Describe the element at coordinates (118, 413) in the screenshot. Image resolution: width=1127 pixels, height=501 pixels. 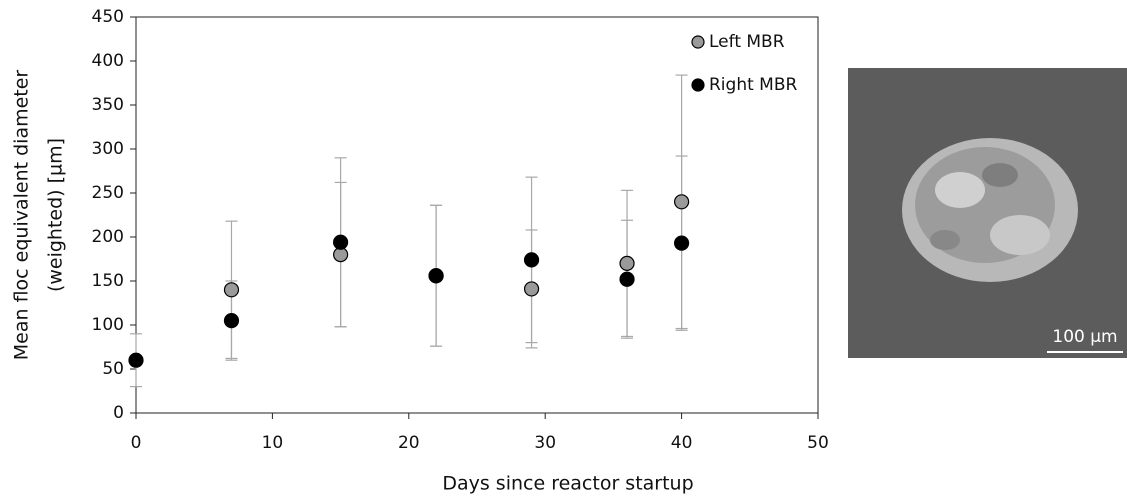
I see `y-tick-label: 0` at that location.